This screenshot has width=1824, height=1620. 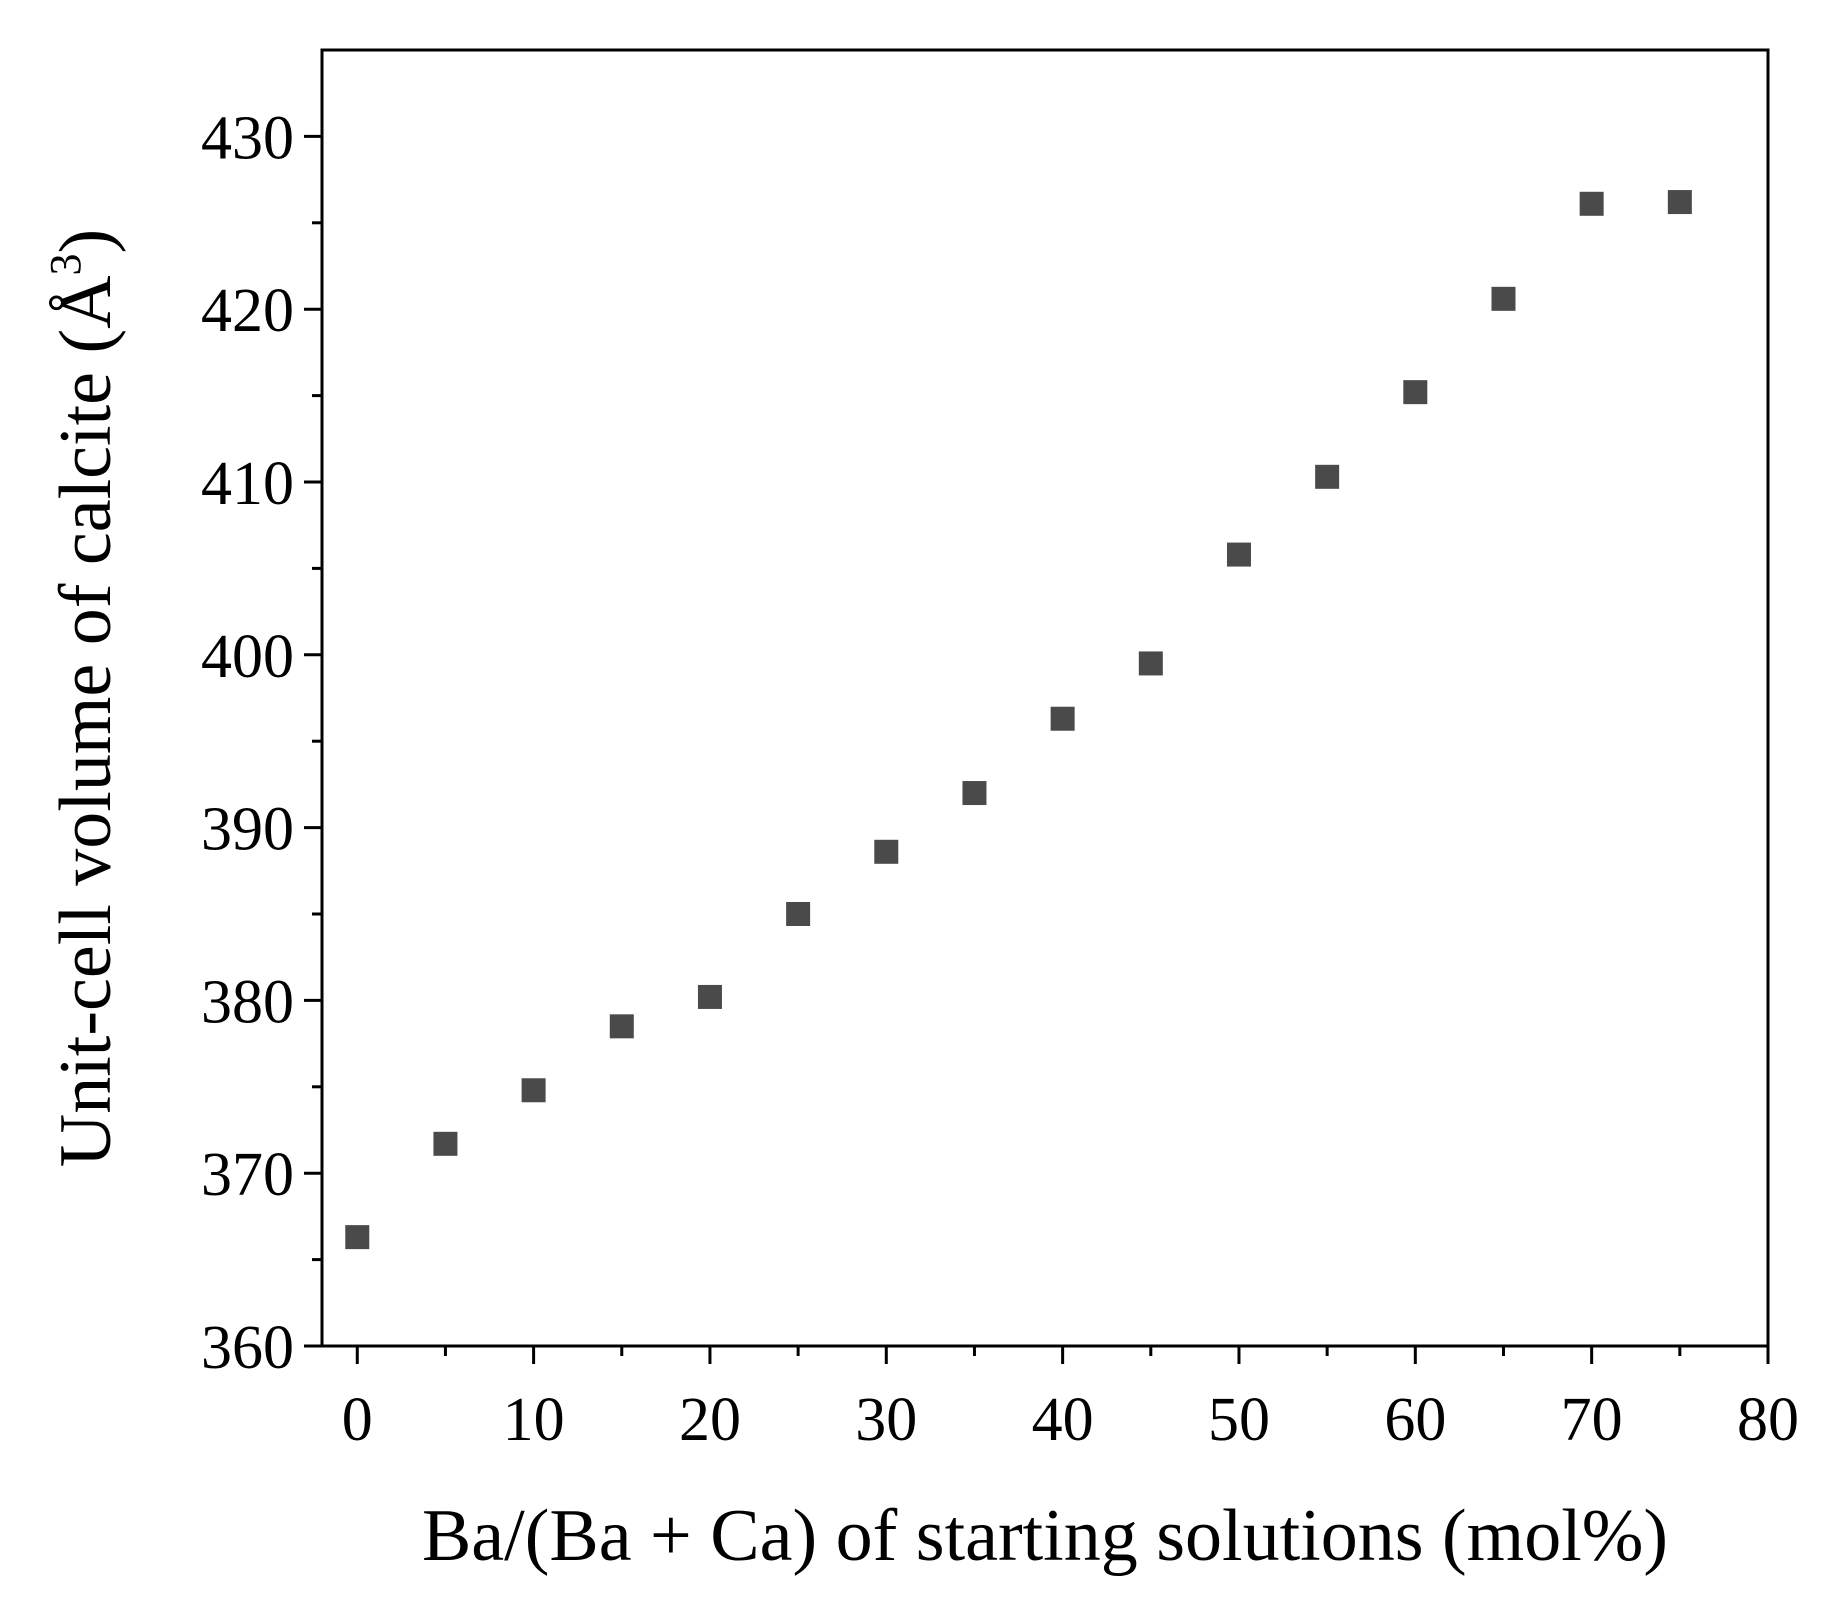 I want to click on y-axis: 360 370 380 390 400 410 420 430, so click(x=261, y=743).